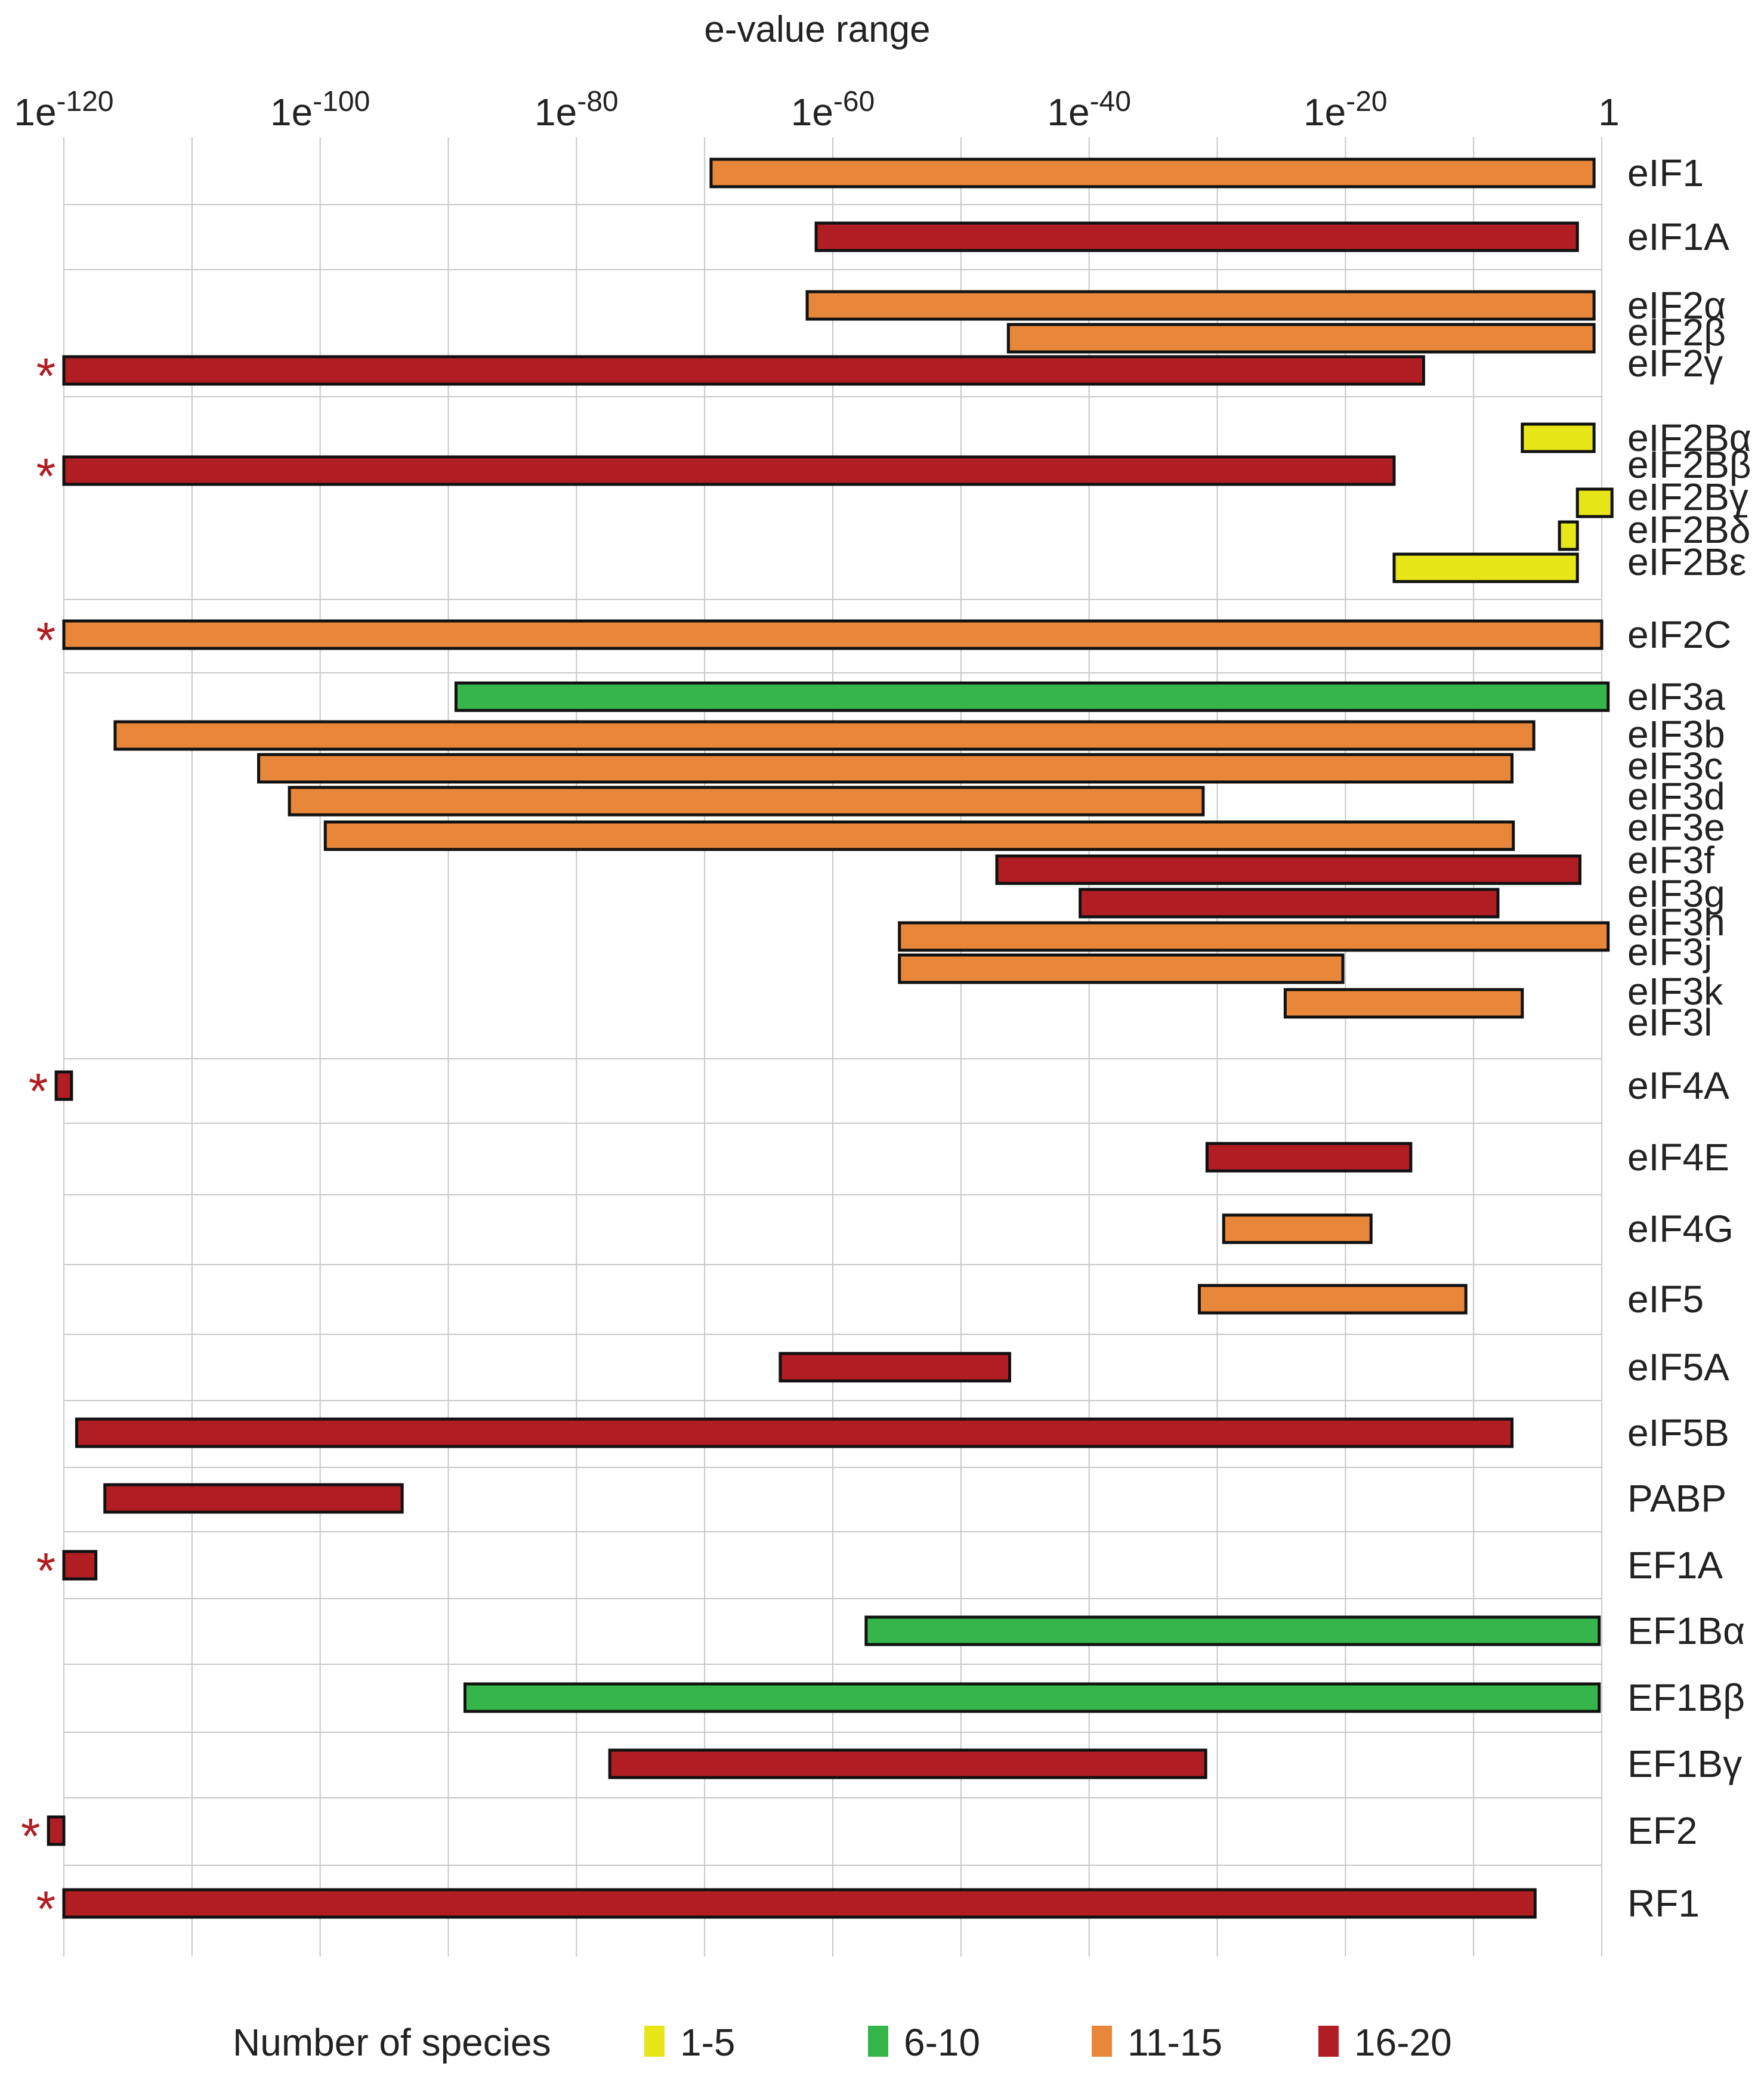  What do you see at coordinates (1681, 1229) in the screenshot?
I see `row-label: eIF4G` at bounding box center [1681, 1229].